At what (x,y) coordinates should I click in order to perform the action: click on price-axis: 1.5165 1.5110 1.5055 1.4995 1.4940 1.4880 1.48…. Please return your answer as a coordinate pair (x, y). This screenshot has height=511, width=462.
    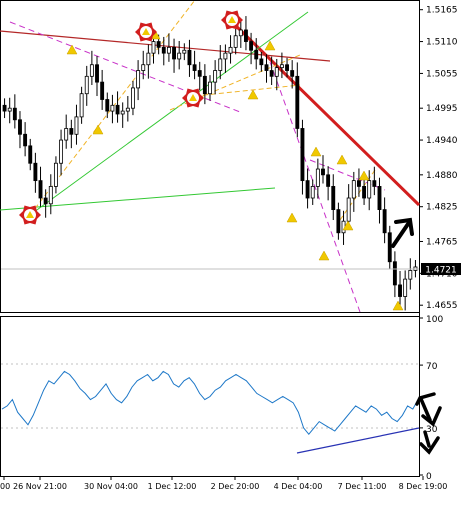
    Looking at the image, I should click on (438, 158).